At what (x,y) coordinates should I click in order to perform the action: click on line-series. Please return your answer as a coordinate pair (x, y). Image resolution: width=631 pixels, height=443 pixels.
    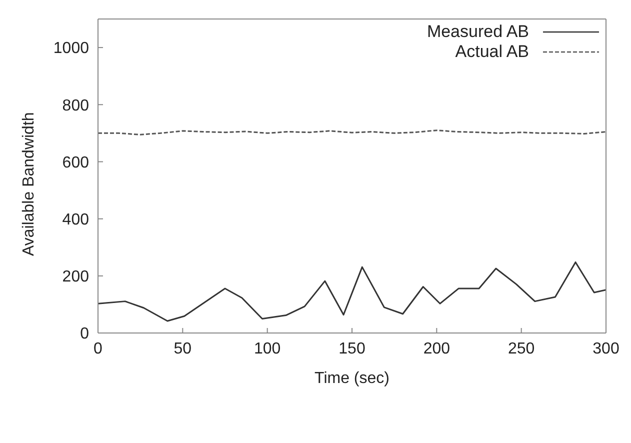
    Looking at the image, I should click on (352, 291).